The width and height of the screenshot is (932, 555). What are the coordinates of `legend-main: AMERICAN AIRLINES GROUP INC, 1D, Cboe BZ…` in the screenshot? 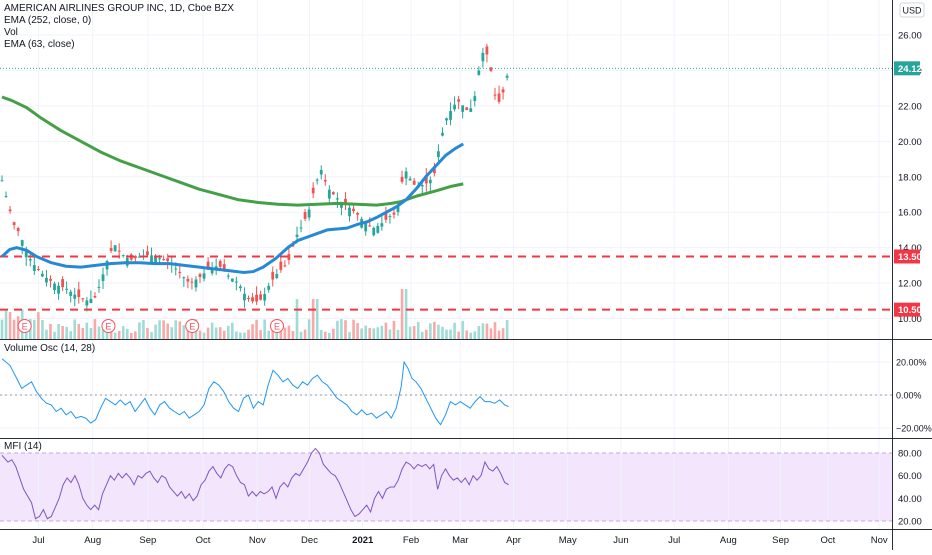 It's located at (119, 27).